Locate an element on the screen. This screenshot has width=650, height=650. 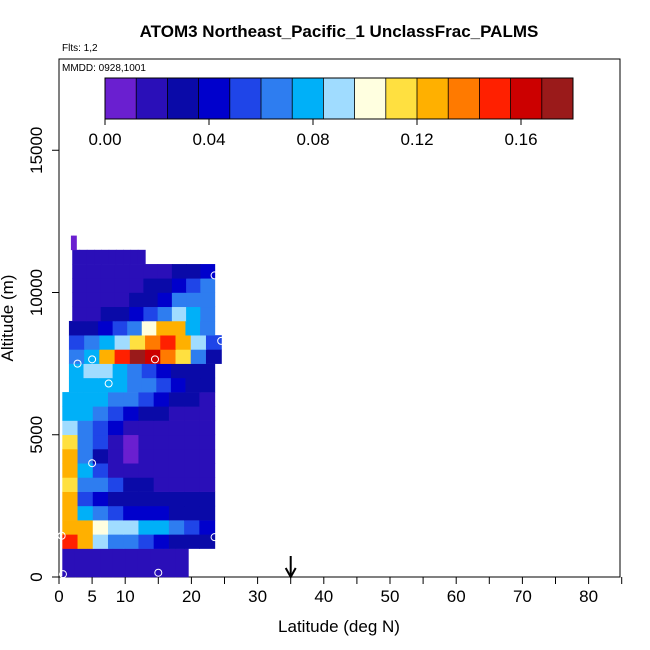
x-tick-label: 80 is located at coordinates (588, 596).